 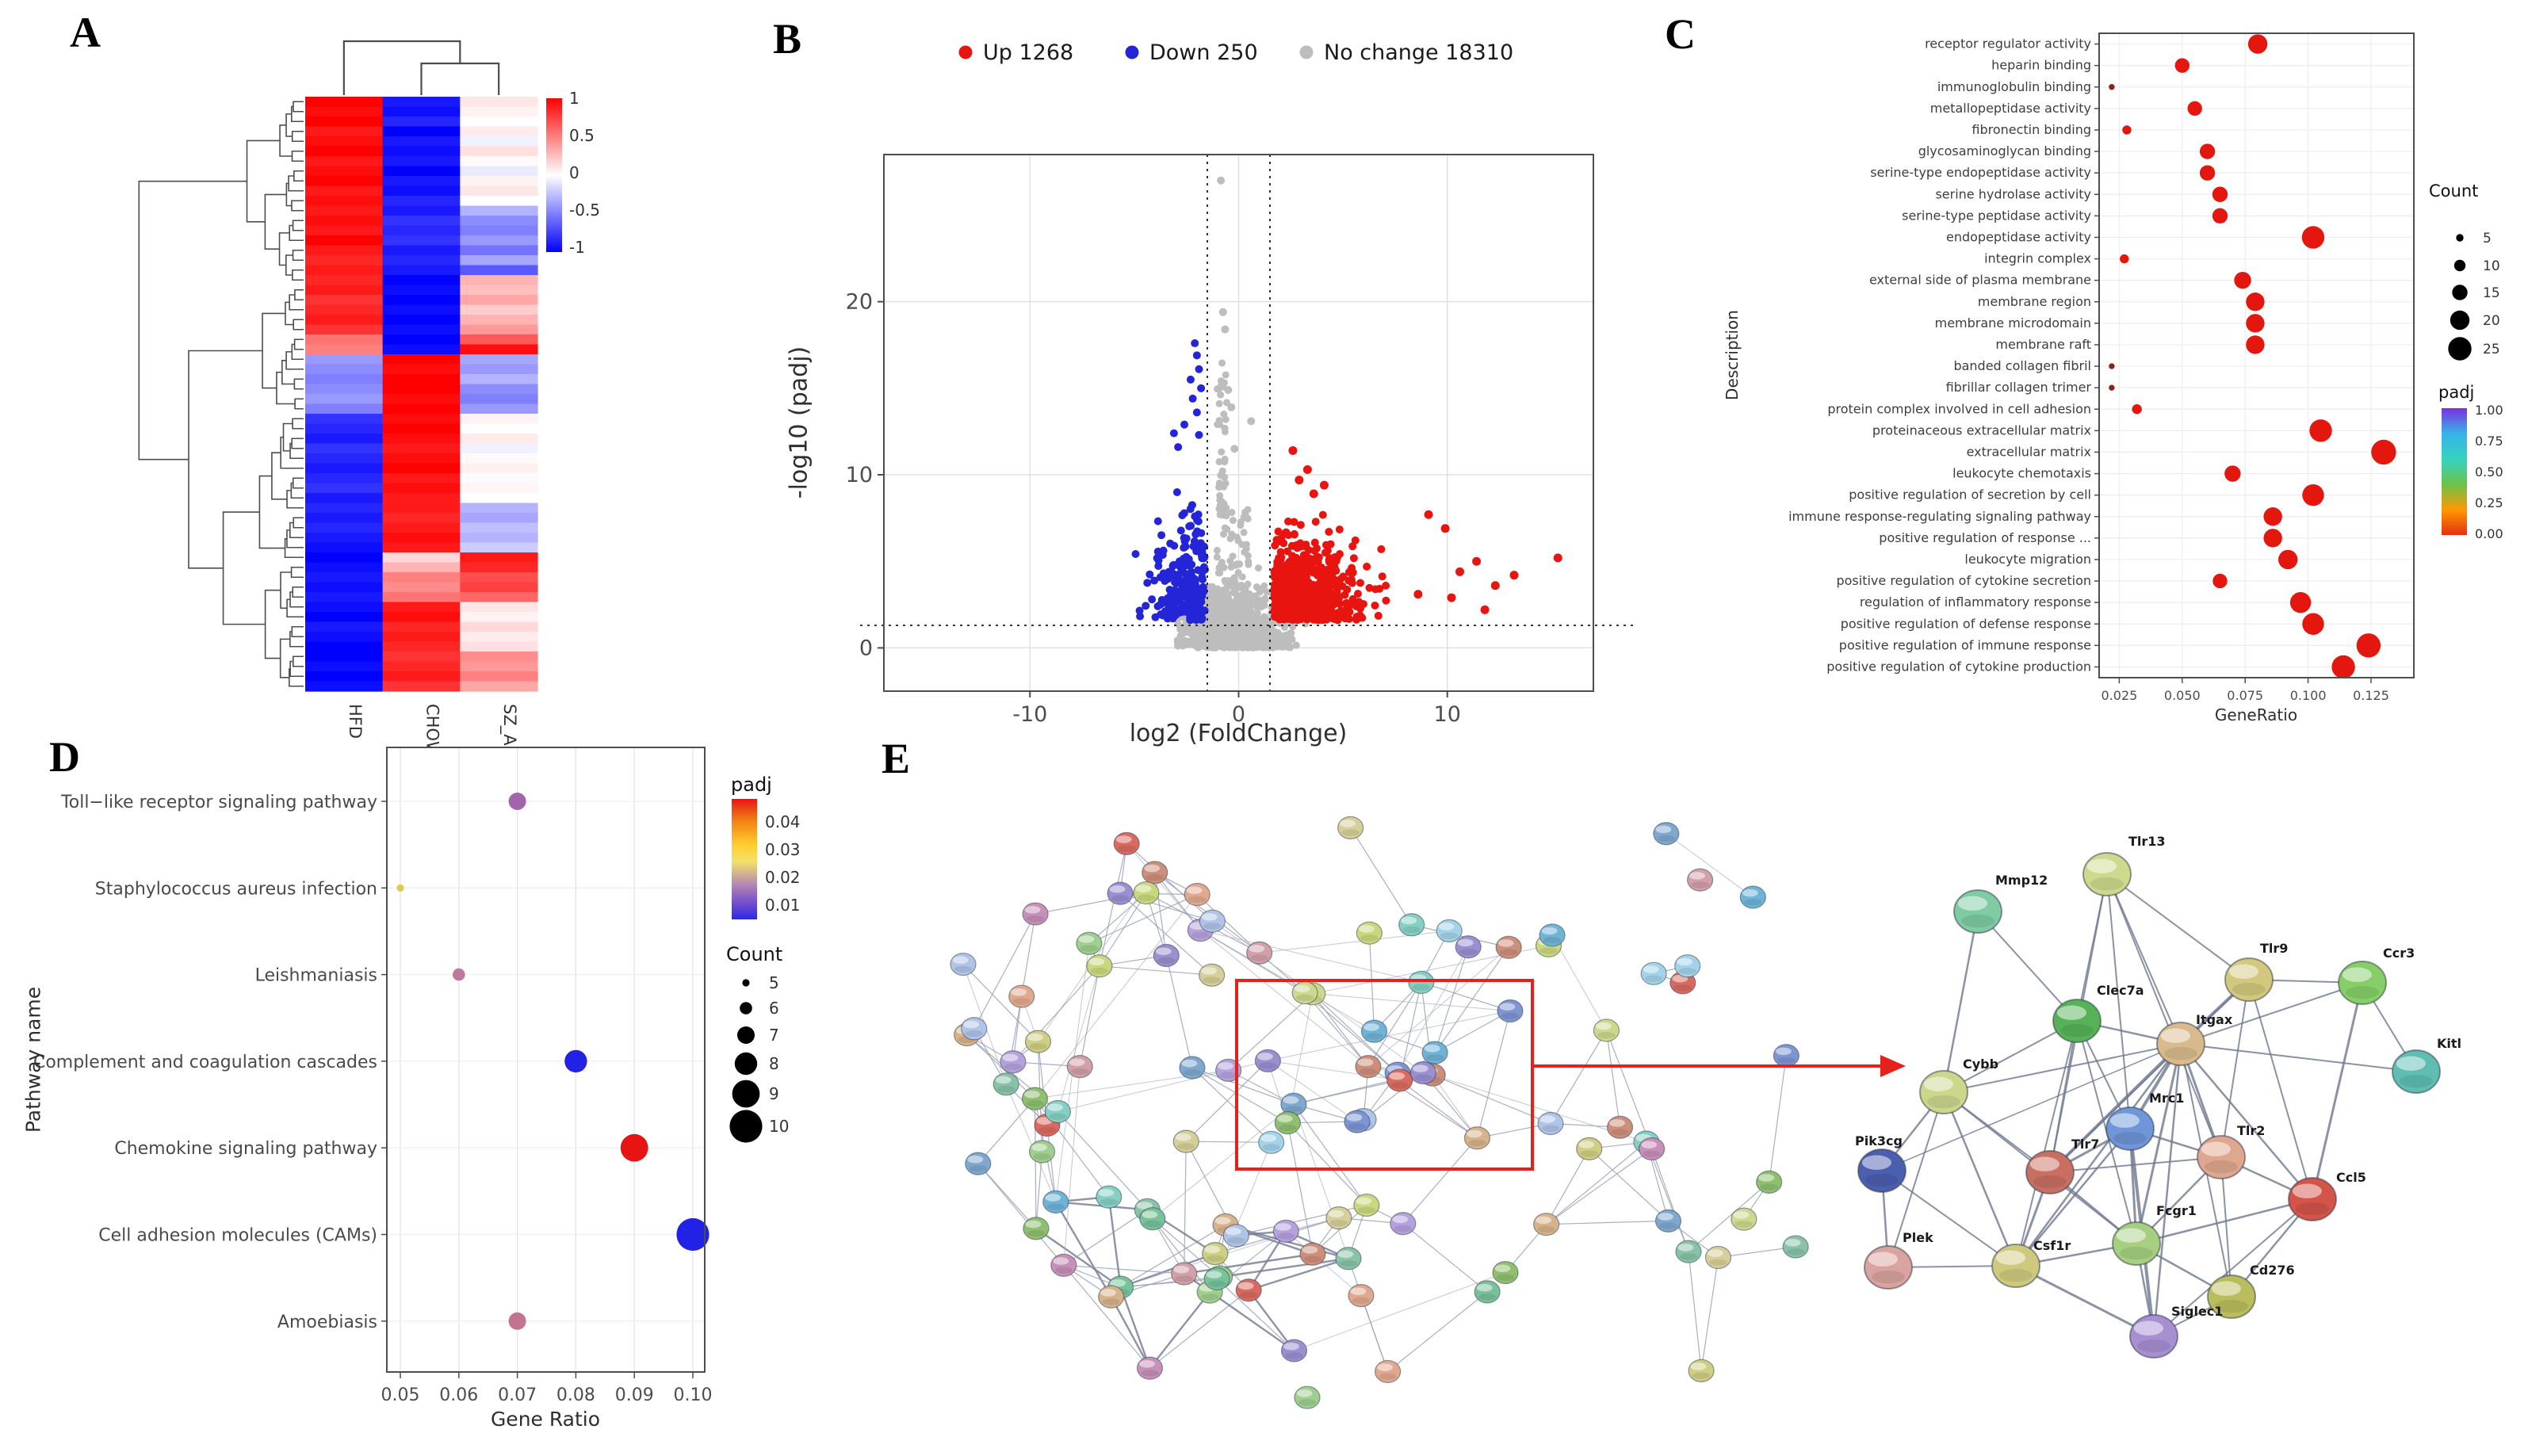 I want to click on go-term-label: membrane region, so click(x=2034, y=301).